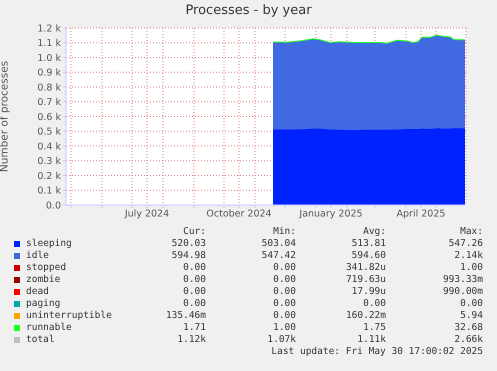 The image size is (497, 371). I want to click on text: 594.98, so click(189, 255).